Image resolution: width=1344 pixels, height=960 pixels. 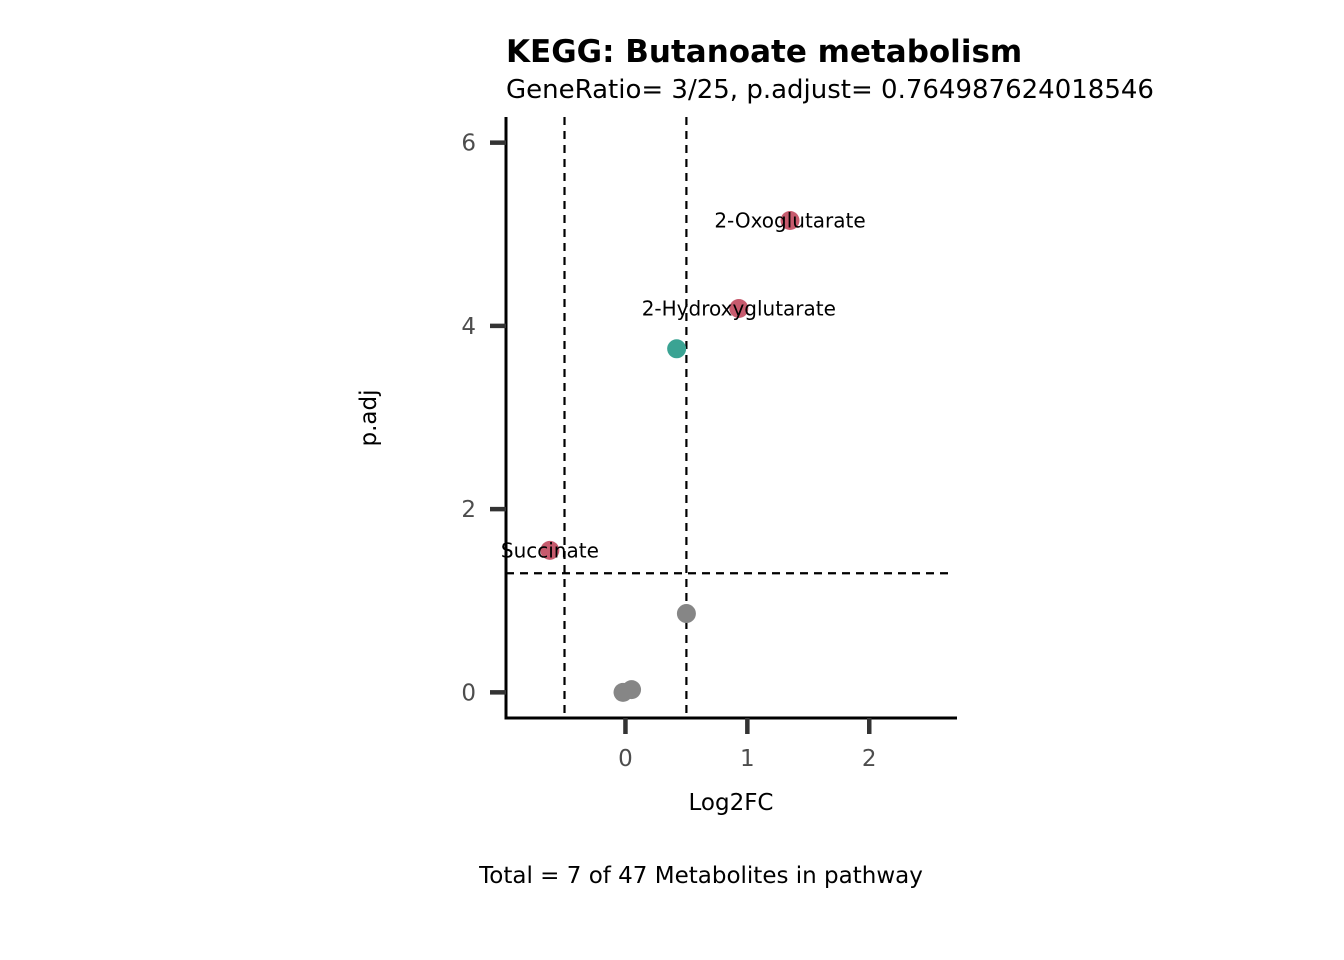 I want to click on y-tick-label: 0, so click(x=468, y=693).